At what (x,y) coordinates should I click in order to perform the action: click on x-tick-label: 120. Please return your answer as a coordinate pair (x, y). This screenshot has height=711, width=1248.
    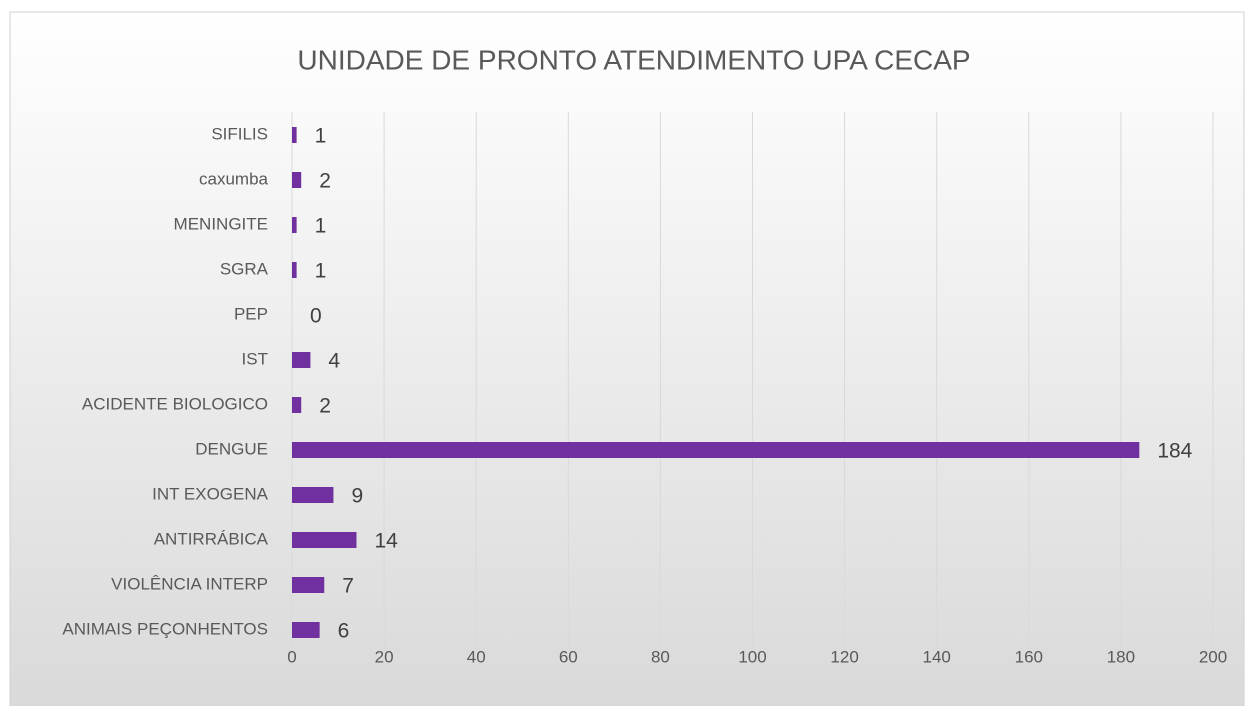
    Looking at the image, I should click on (844, 656).